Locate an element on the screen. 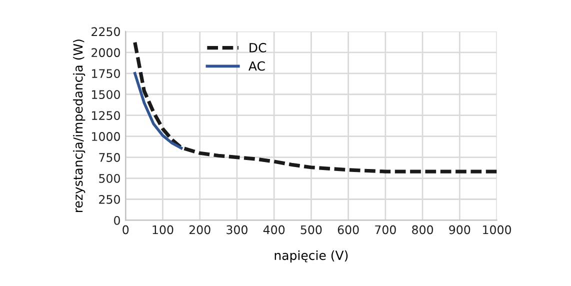  y-tick-label: 1000 is located at coordinates (106, 136).